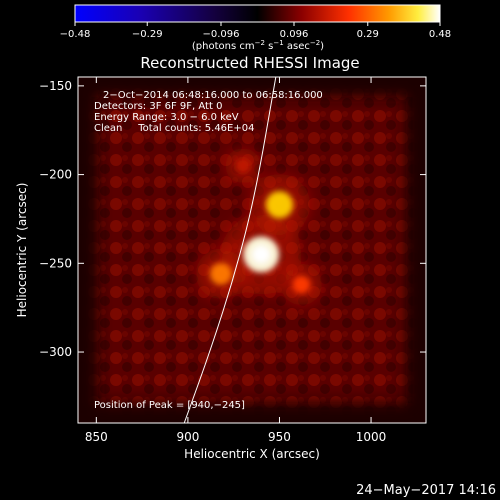  What do you see at coordinates (235, 437) in the screenshot?
I see `x-axis-tick-labels: 850 900 950 1000` at bounding box center [235, 437].